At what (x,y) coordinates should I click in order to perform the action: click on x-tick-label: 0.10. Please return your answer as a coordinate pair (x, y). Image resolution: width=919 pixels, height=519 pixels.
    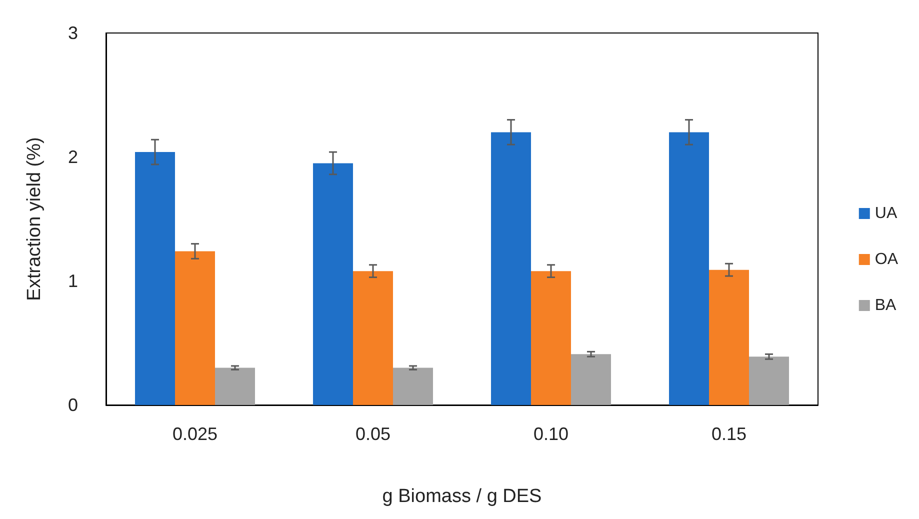
    Looking at the image, I should click on (551, 434).